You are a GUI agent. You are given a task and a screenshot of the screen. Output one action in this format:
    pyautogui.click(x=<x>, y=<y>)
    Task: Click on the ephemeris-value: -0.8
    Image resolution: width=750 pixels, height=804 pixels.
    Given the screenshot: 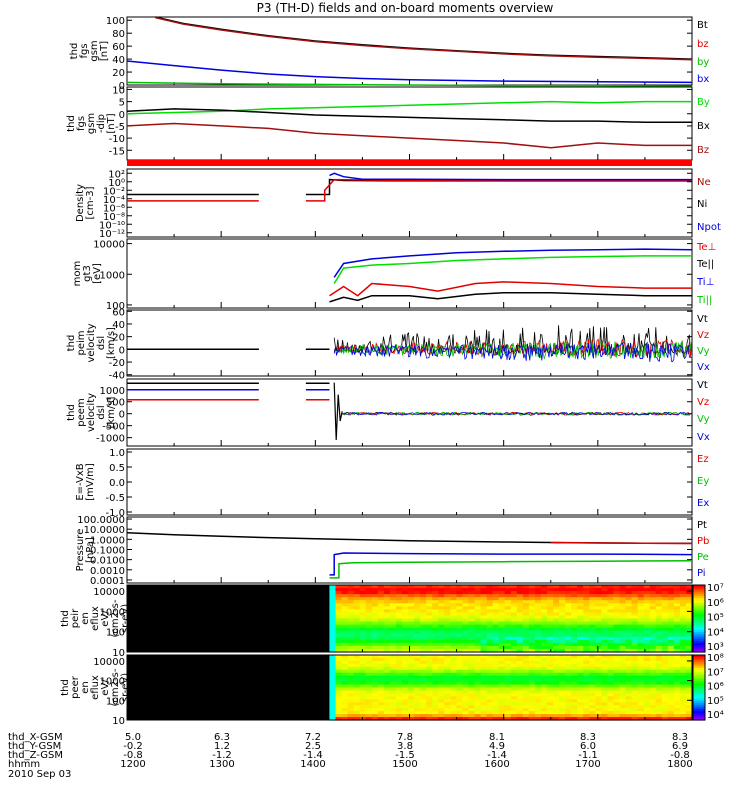 What is the action you would take?
    pyautogui.click(x=133, y=755)
    